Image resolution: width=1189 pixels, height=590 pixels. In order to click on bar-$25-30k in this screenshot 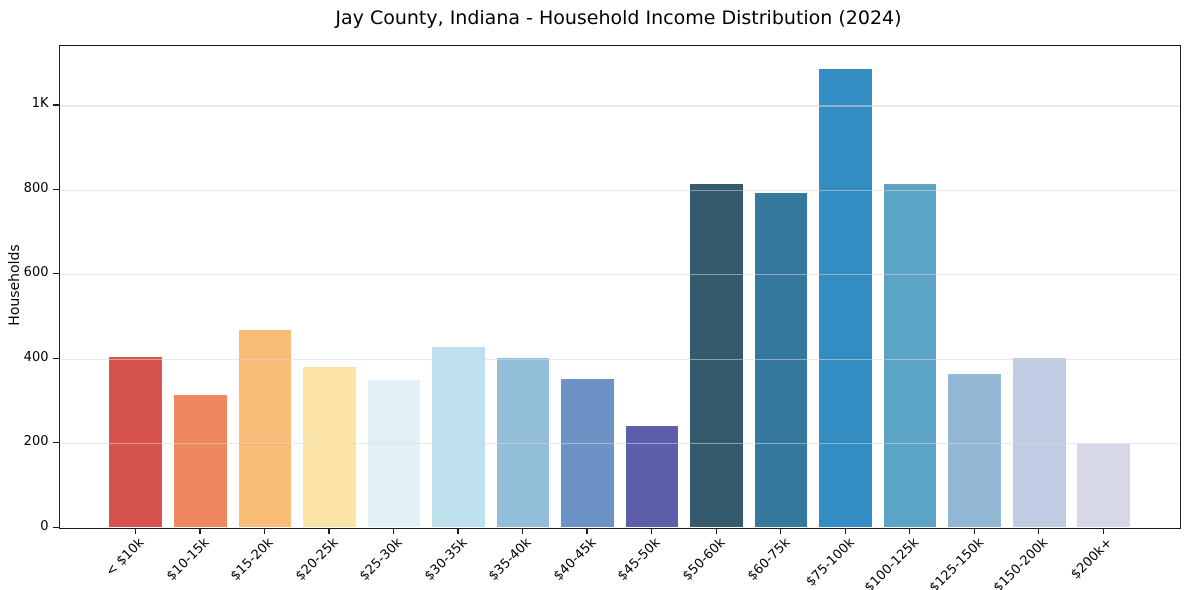, I will do `click(394, 454)`.